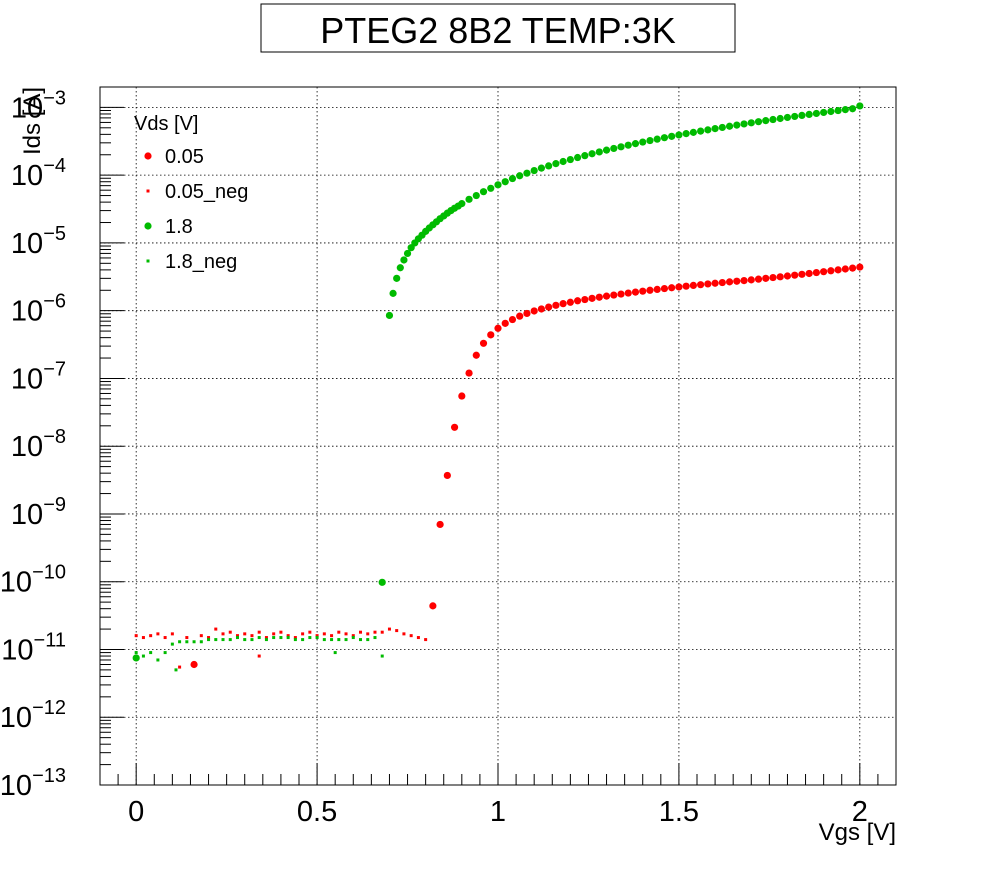 This screenshot has width=996, height=872. What do you see at coordinates (54, 302) in the screenshot?
I see `y-tick-exponent: −6` at bounding box center [54, 302].